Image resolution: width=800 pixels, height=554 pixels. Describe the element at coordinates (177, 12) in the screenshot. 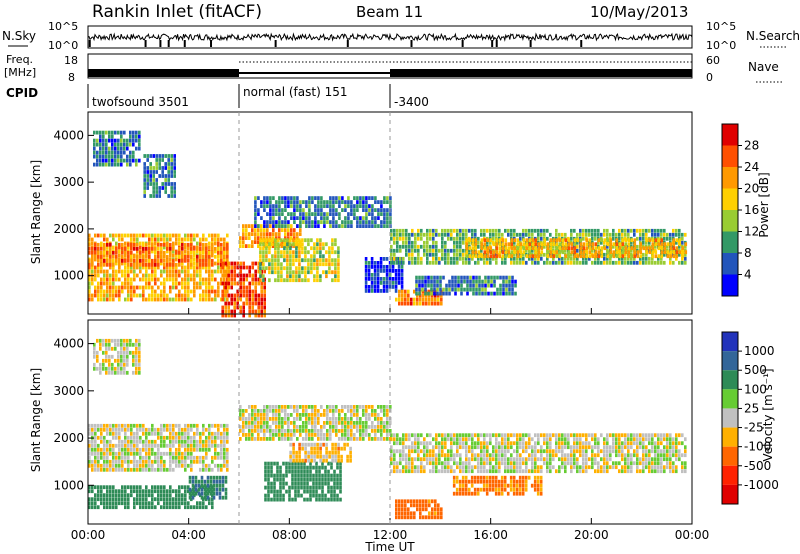

I see `station-title: Rankin Inlet (fitACF)` at that location.